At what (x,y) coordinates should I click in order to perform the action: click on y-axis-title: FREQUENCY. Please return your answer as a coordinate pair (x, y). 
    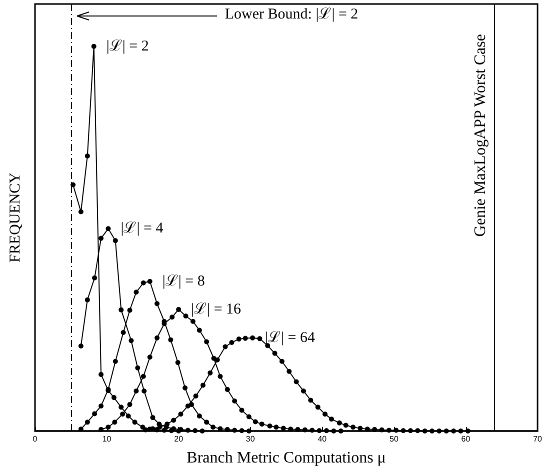
    Looking at the image, I should click on (16, 217).